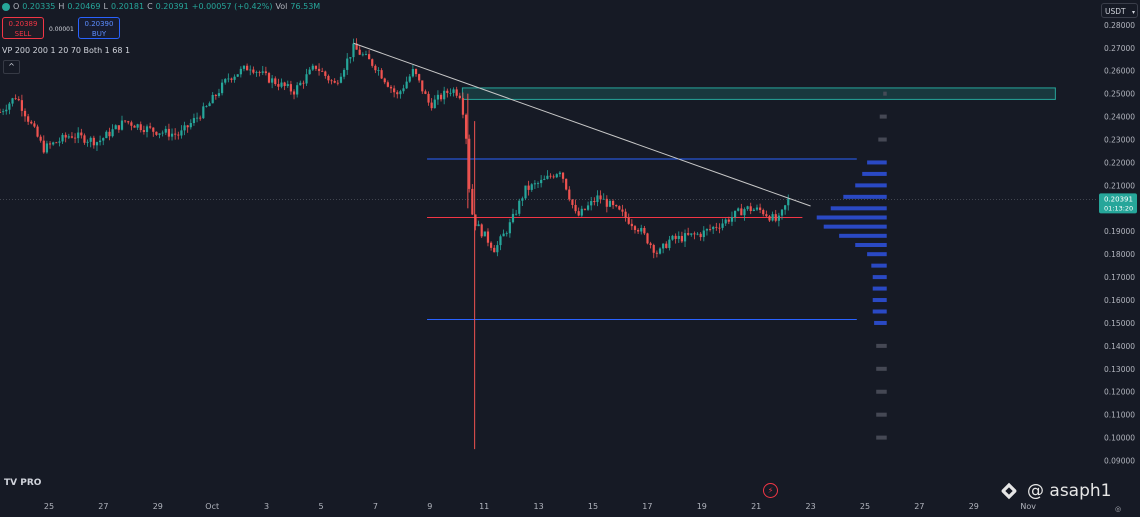  I want to click on x-tick-label: 9, so click(429, 506).